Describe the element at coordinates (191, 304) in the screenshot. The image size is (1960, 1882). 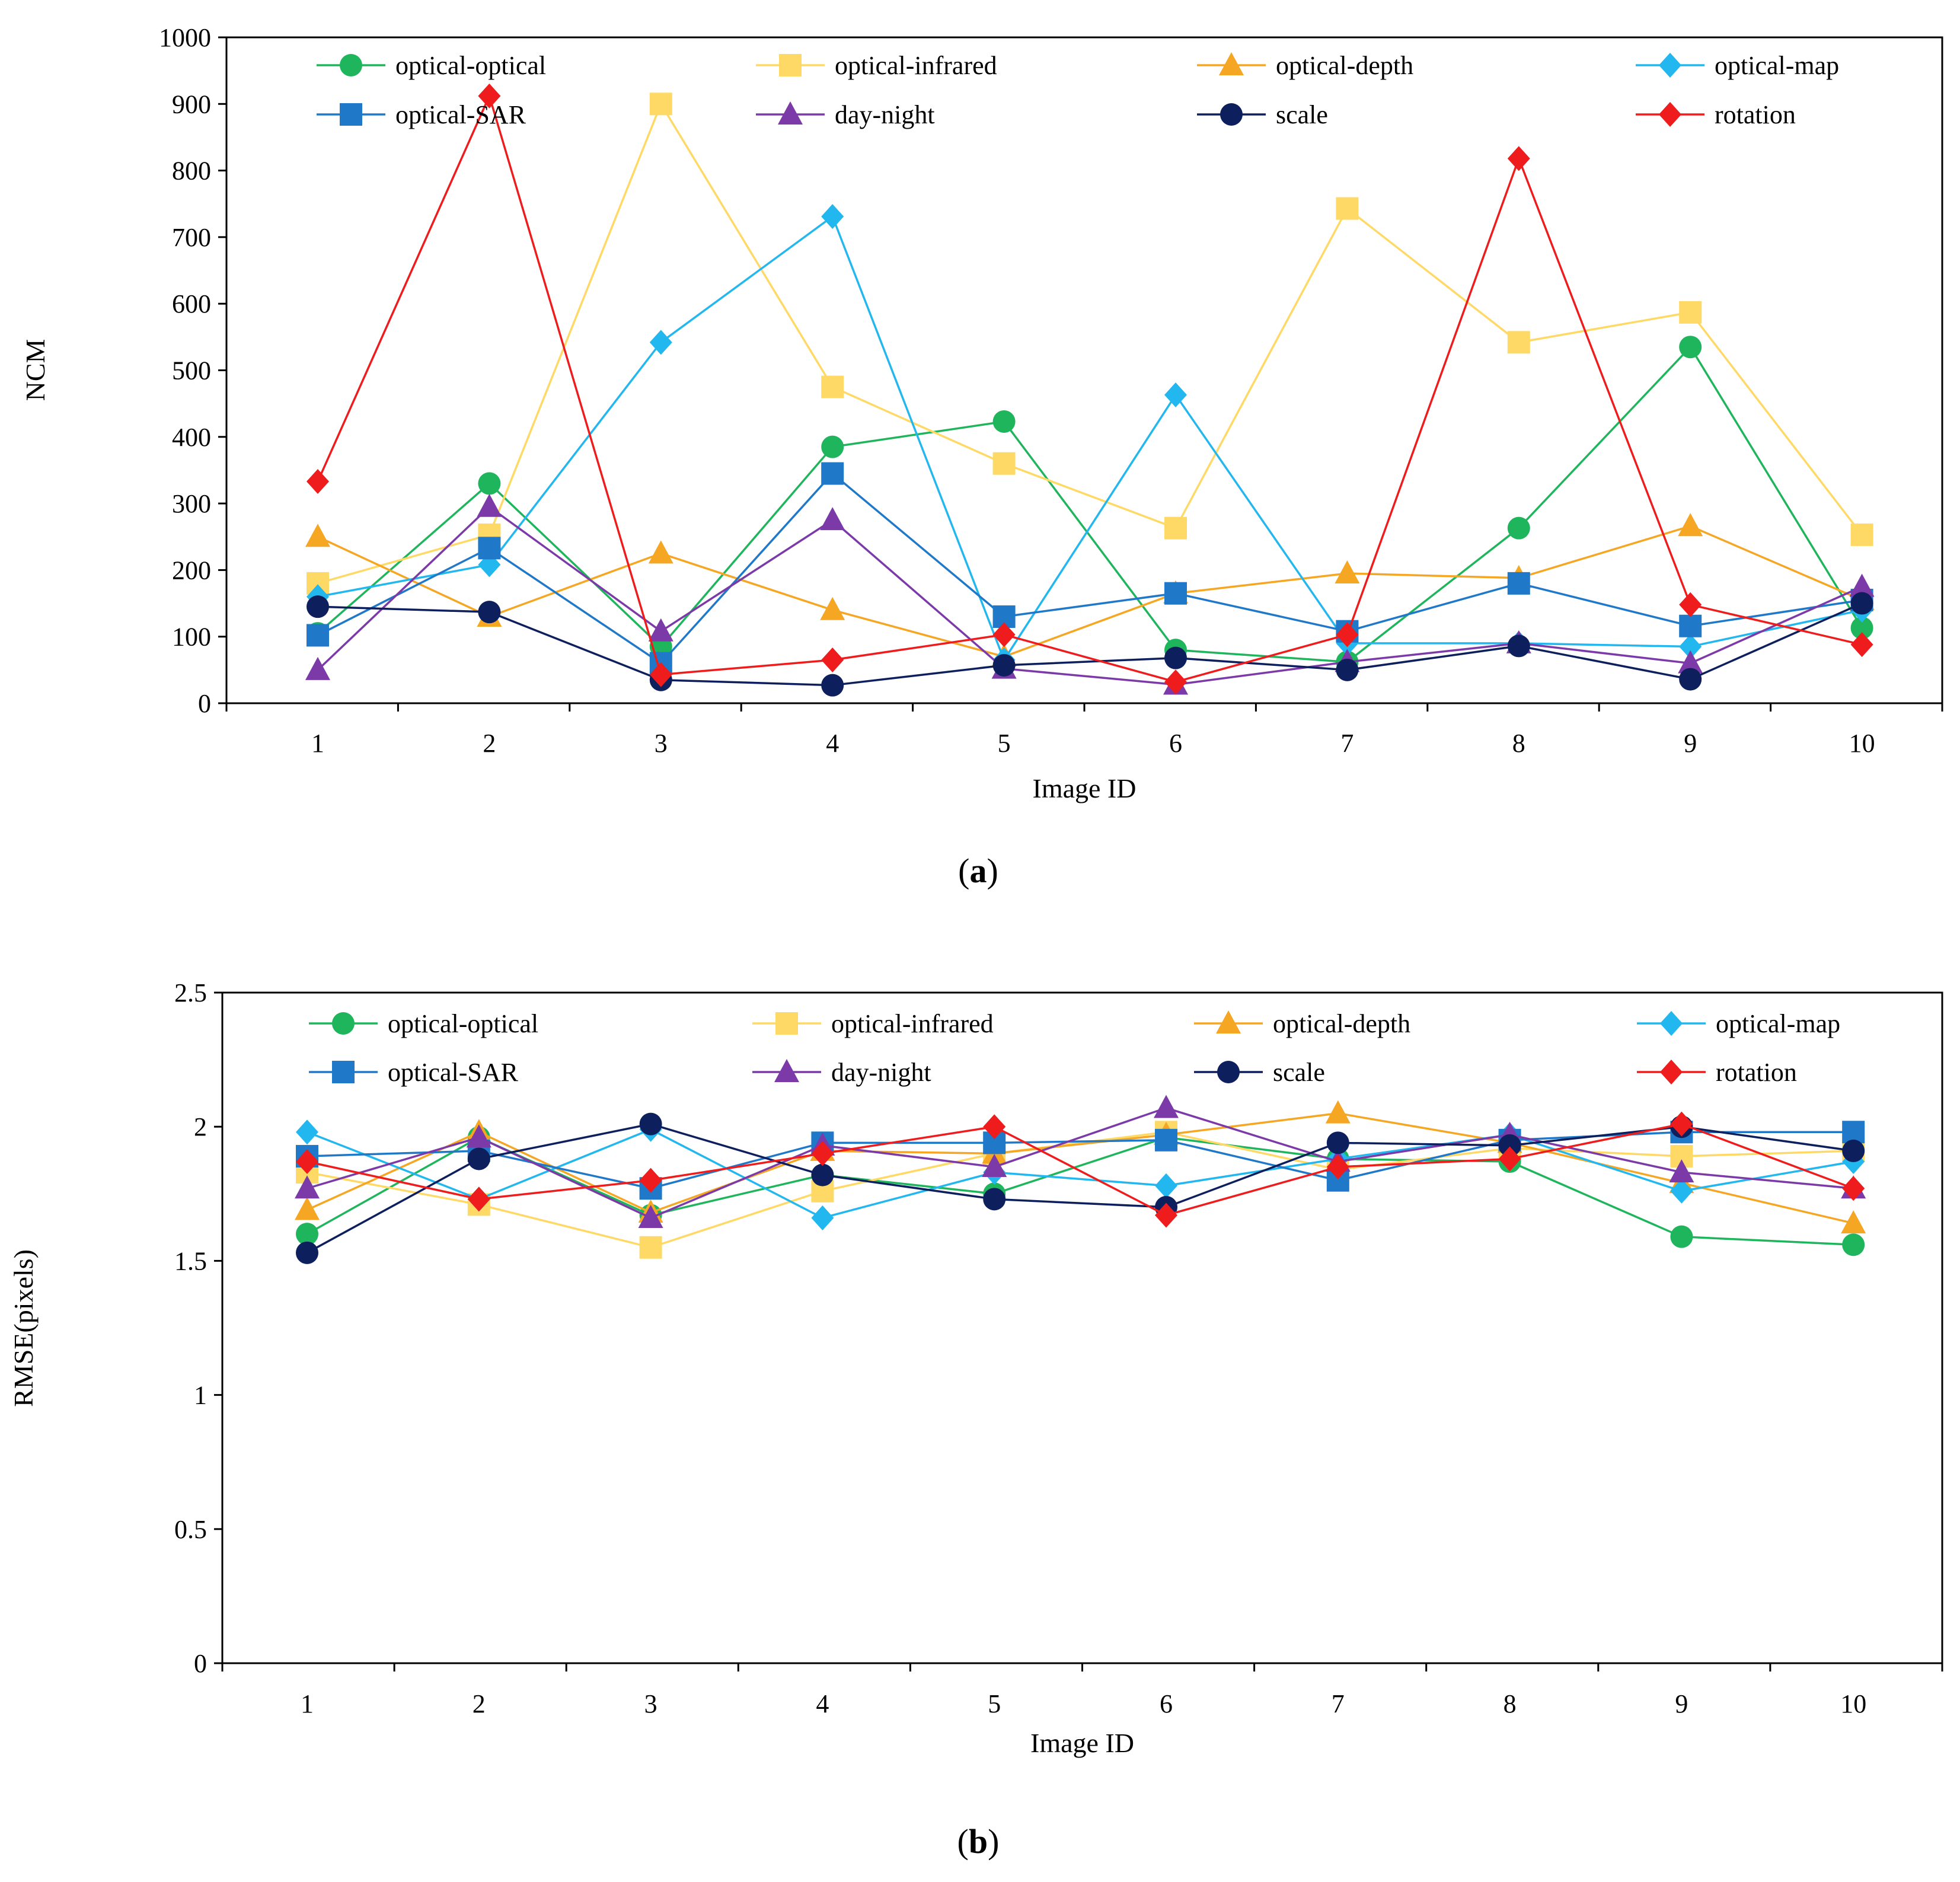
I see `y-tick-label: 600` at that location.